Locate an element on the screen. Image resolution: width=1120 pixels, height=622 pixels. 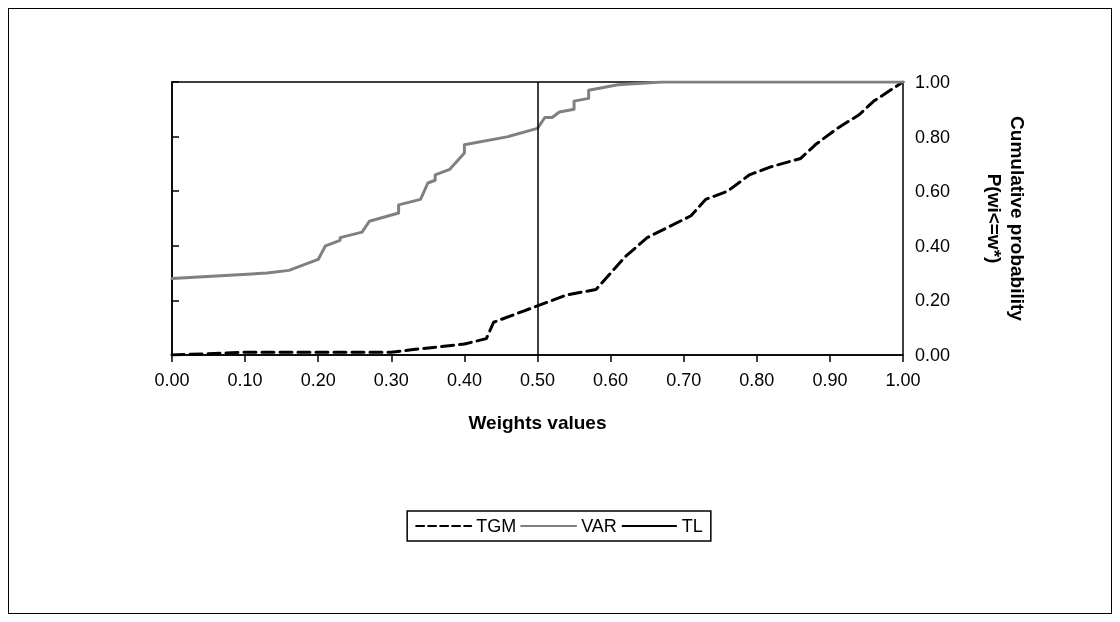
x-tick-label: 0.50 is located at coordinates (537, 380).